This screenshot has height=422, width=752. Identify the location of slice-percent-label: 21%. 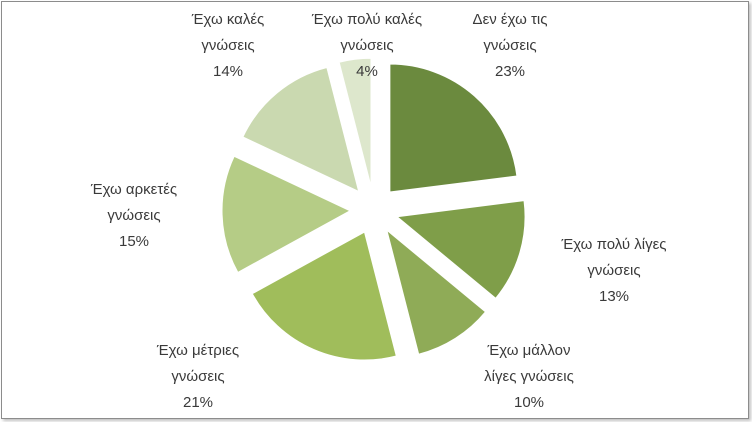
(198, 402).